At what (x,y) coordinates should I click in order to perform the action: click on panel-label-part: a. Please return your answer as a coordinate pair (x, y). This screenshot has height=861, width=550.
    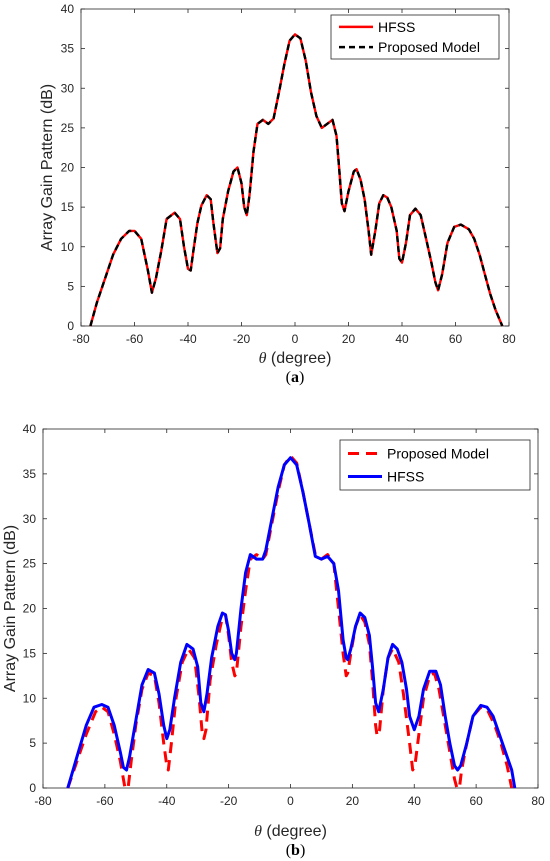
    Looking at the image, I should click on (295, 377).